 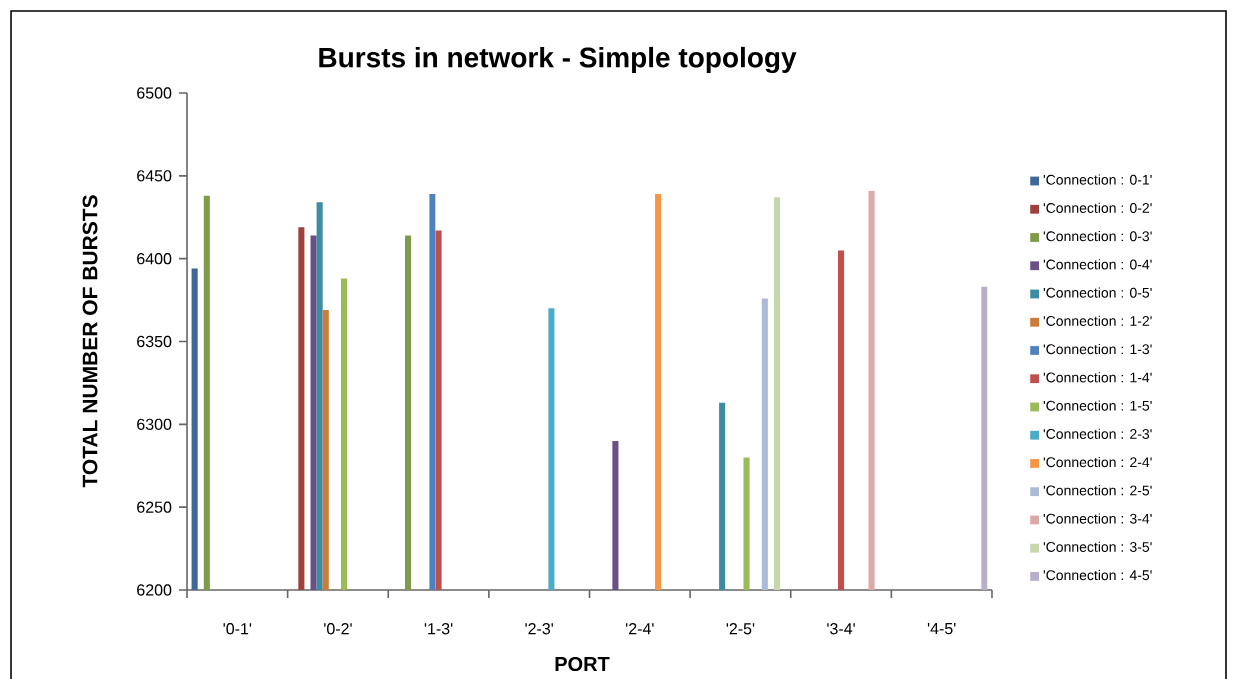 What do you see at coordinates (237, 629) in the screenshot?
I see `x-tick-label: '0-1'` at bounding box center [237, 629].